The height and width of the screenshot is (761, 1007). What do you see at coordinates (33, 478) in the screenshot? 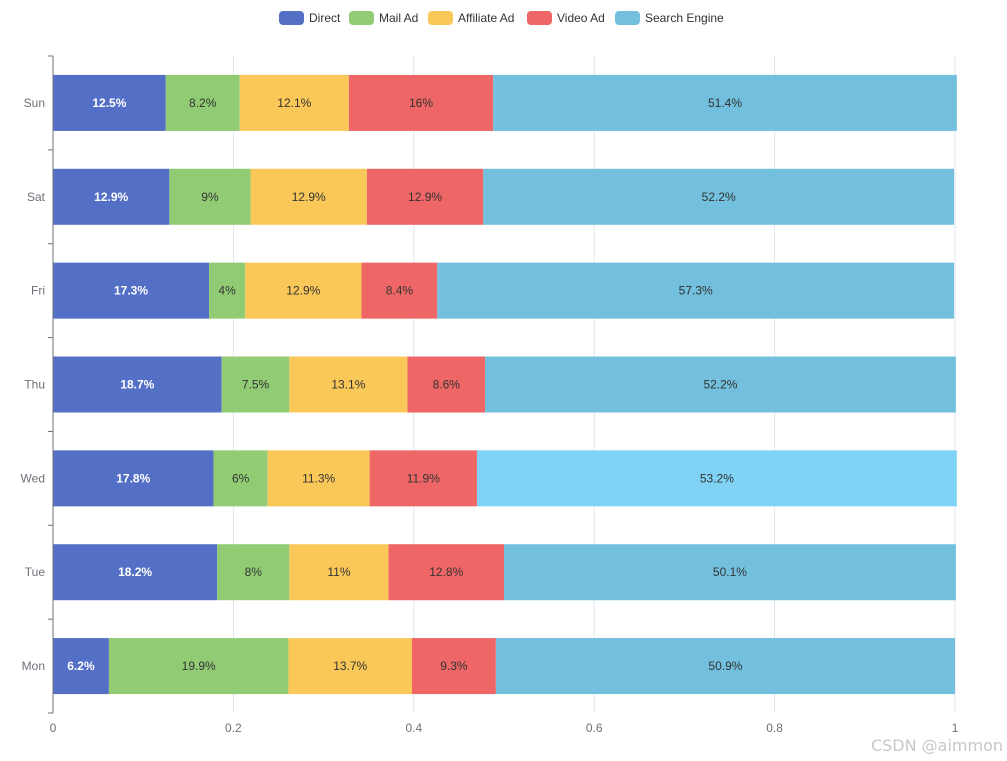
I see `y-tick-label-wed: Wed` at bounding box center [33, 478].